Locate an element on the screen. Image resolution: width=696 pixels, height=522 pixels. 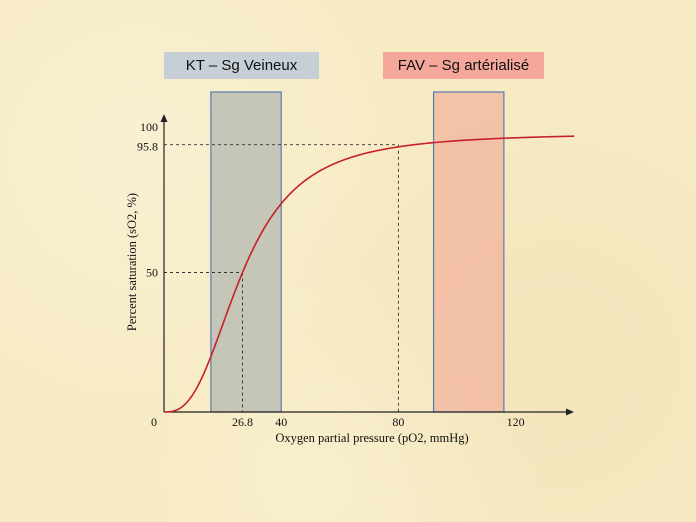
arterial-blood-label: FAV – Sg artérialisé is located at coordinates (463, 65).